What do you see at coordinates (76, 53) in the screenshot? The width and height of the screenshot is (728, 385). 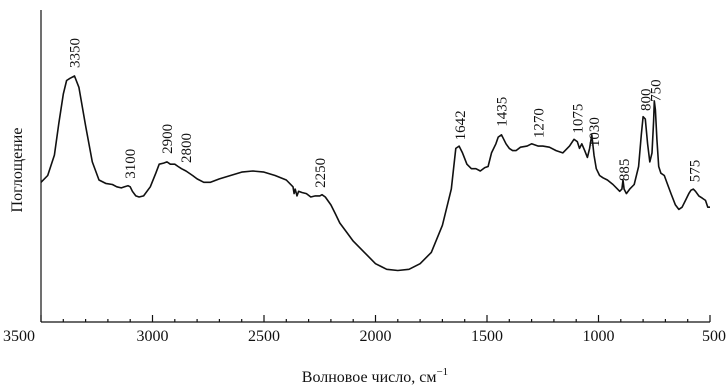 I see `peak-label: 3350` at bounding box center [76, 53].